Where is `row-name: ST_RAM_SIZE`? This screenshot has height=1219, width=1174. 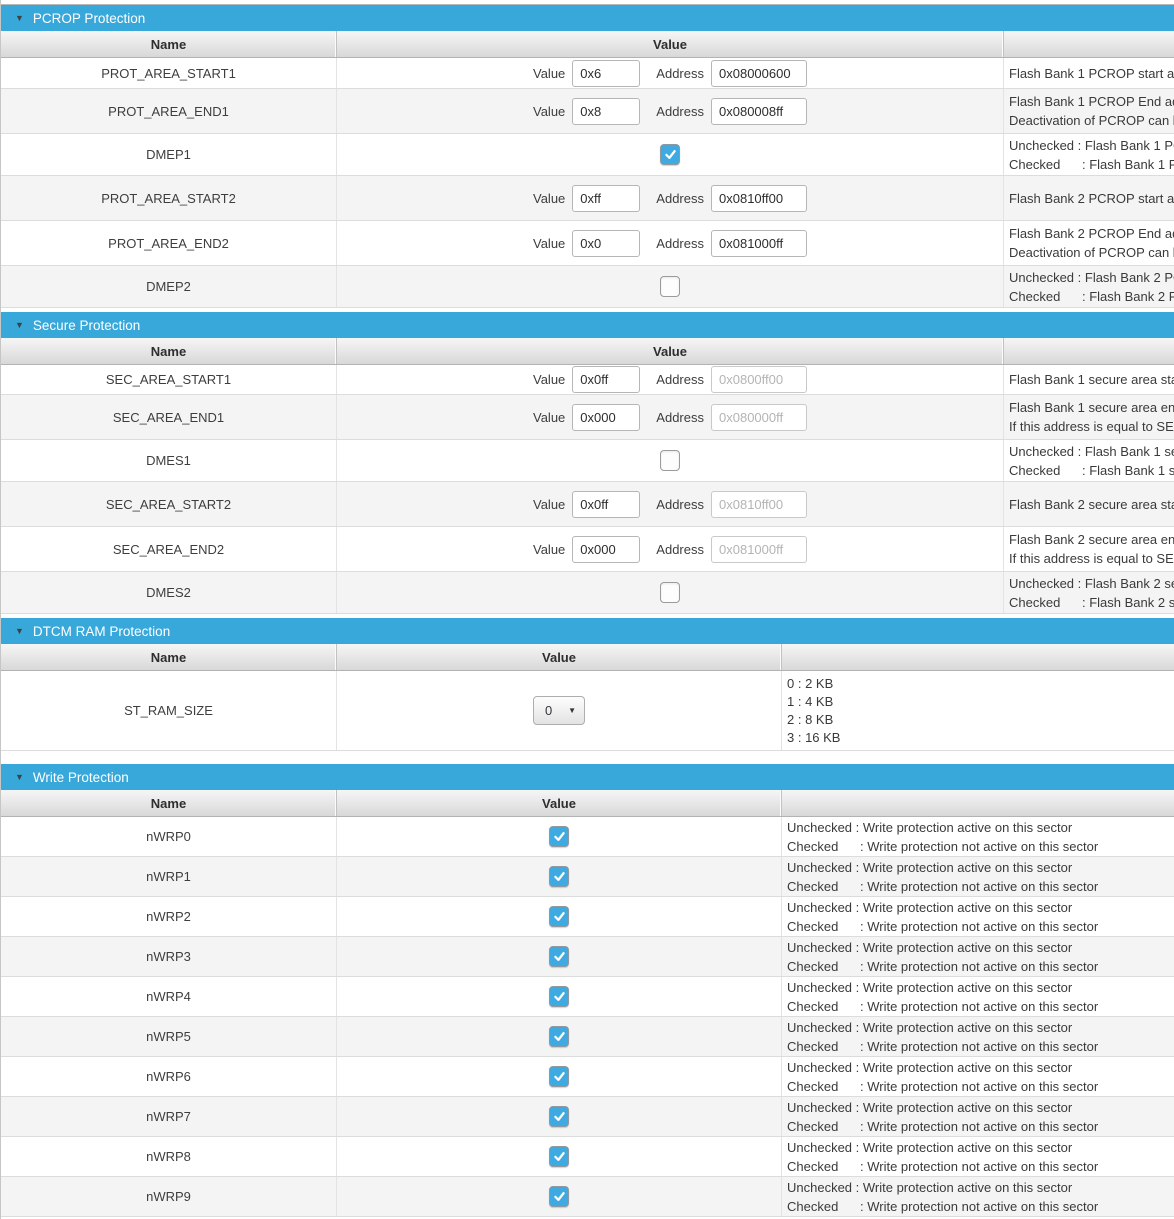
row-name: ST_RAM_SIZE is located at coordinates (169, 710).